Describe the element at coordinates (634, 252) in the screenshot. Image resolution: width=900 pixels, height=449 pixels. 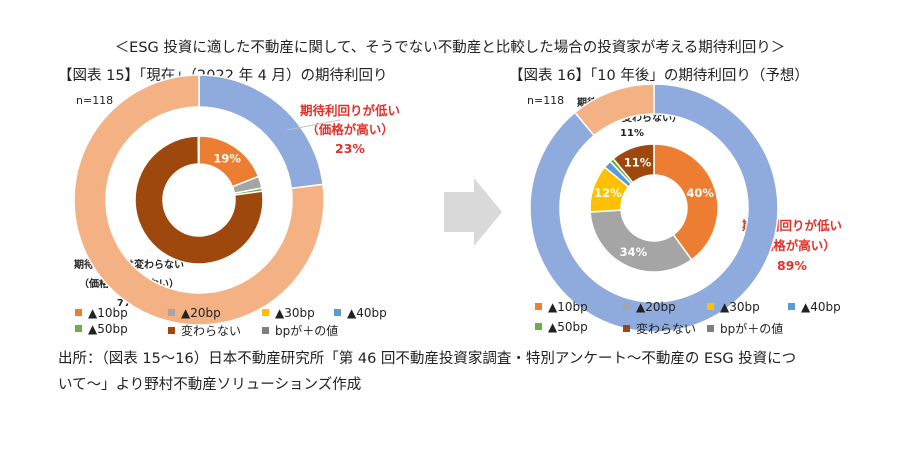
I see `chart-16-inner-data-label: 34%` at that location.